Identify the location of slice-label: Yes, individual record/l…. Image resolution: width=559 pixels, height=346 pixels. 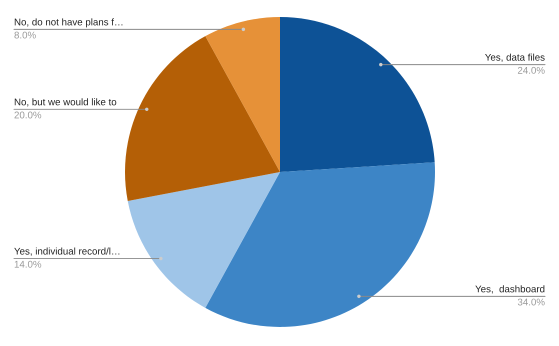
(67, 251).